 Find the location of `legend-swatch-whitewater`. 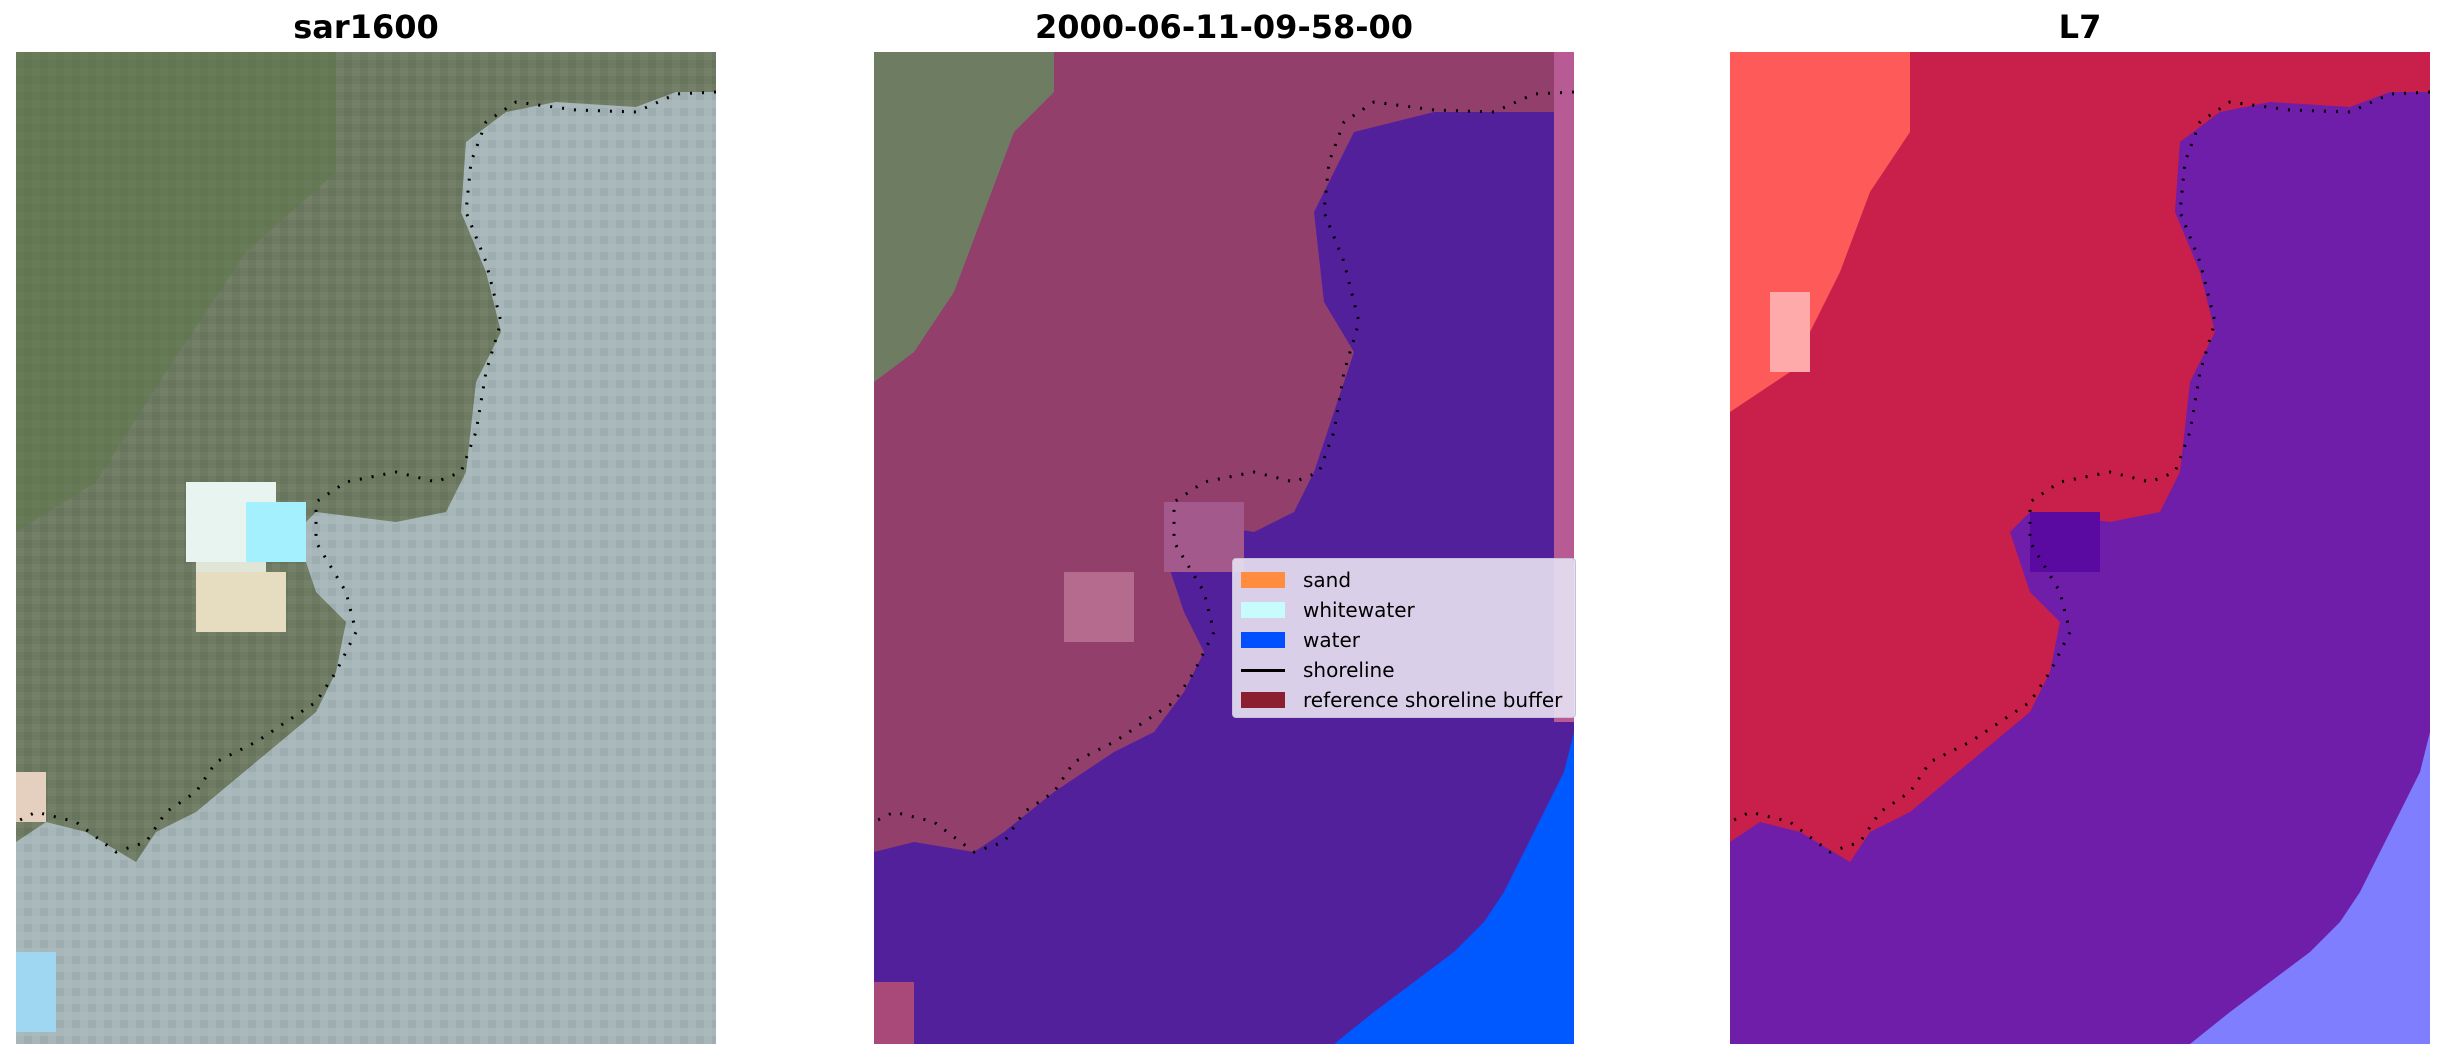

legend-swatch-whitewater is located at coordinates (1263, 610).